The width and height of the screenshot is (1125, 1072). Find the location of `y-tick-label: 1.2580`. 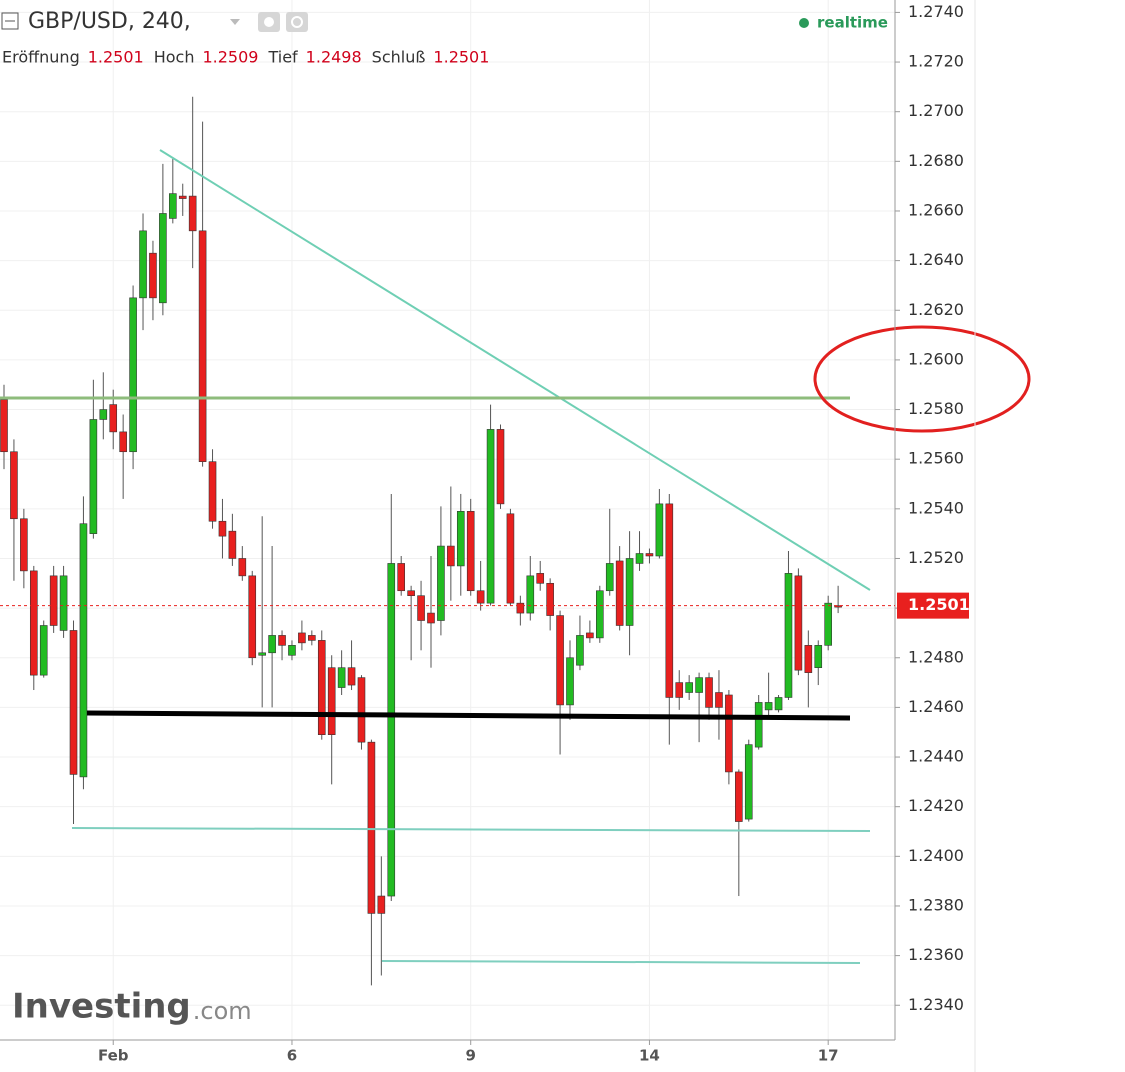

y-tick-label: 1.2580 is located at coordinates (936, 408).